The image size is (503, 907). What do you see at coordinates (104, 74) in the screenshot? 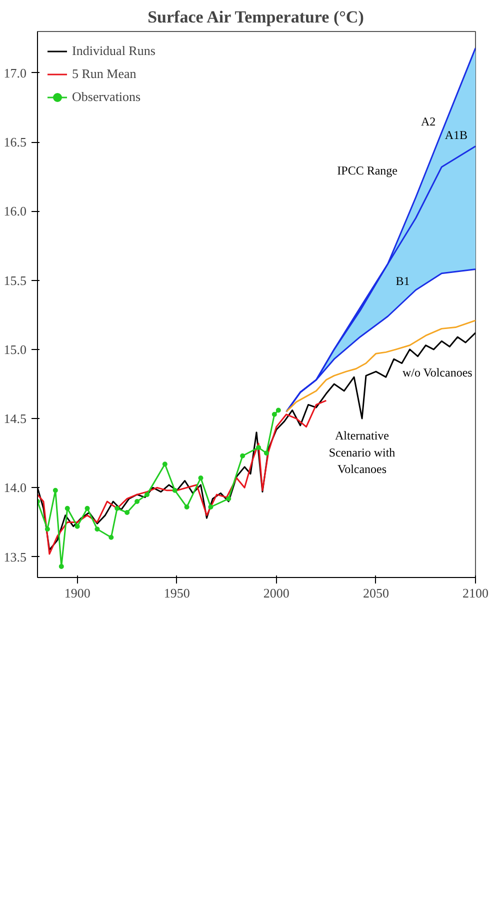
I see `legend-label: 5 Run Mean` at bounding box center [104, 74].